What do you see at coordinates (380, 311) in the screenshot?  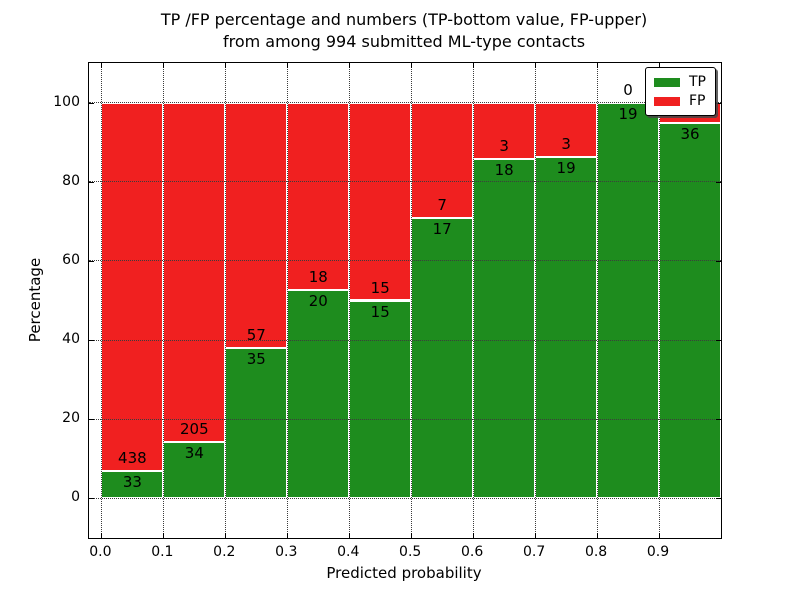 I see `bar-count-label-tp-4: 15` at bounding box center [380, 311].